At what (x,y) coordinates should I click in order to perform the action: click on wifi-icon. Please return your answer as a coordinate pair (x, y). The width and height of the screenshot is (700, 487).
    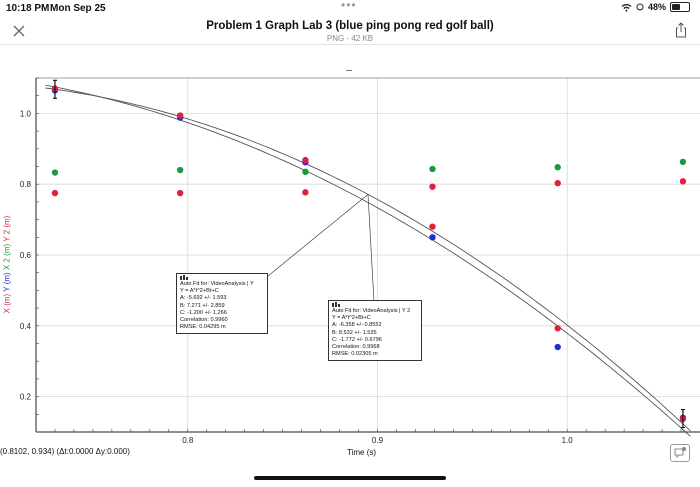
    Looking at the image, I should click on (626, 7).